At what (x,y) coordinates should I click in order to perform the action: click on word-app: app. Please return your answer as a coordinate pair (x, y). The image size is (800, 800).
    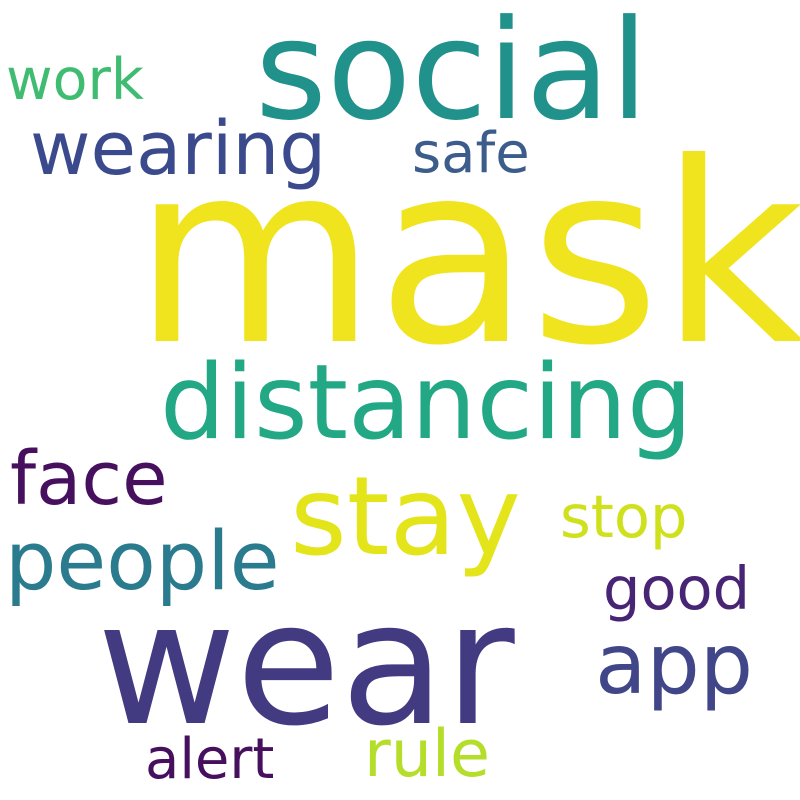
    Looking at the image, I should click on (674, 664).